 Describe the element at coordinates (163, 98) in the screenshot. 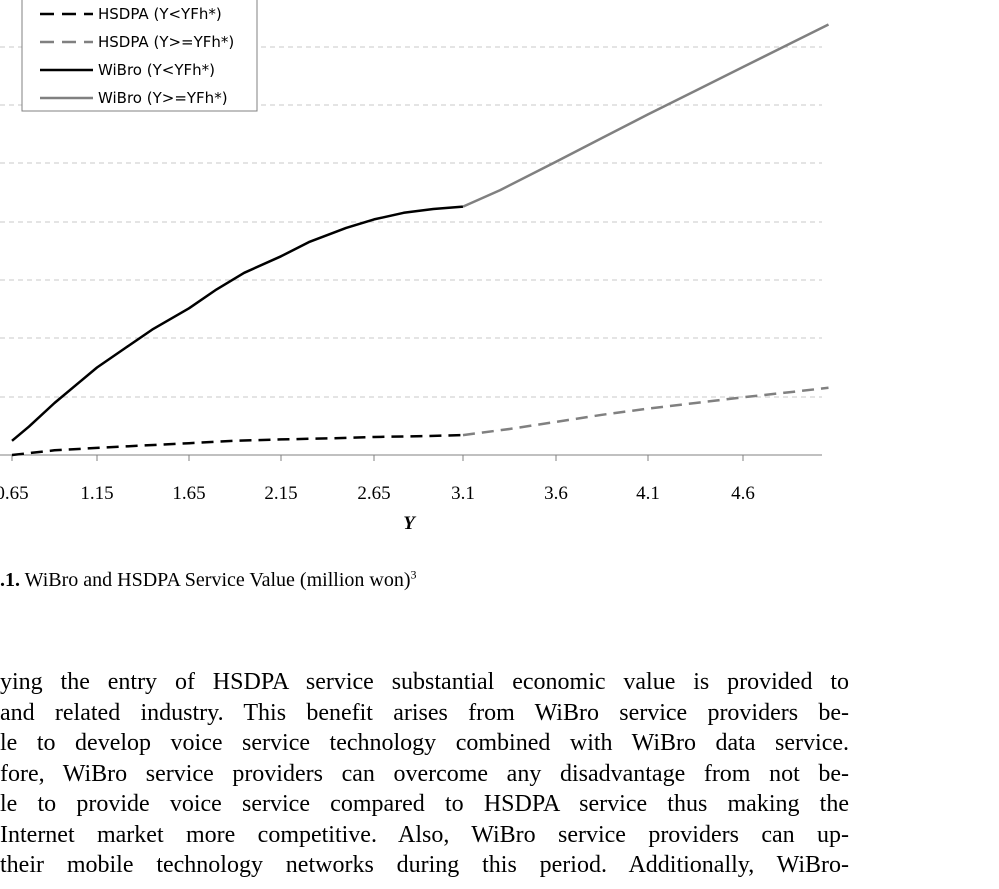

I see `legend-label: WiBro (Y>=YFh*)` at that location.